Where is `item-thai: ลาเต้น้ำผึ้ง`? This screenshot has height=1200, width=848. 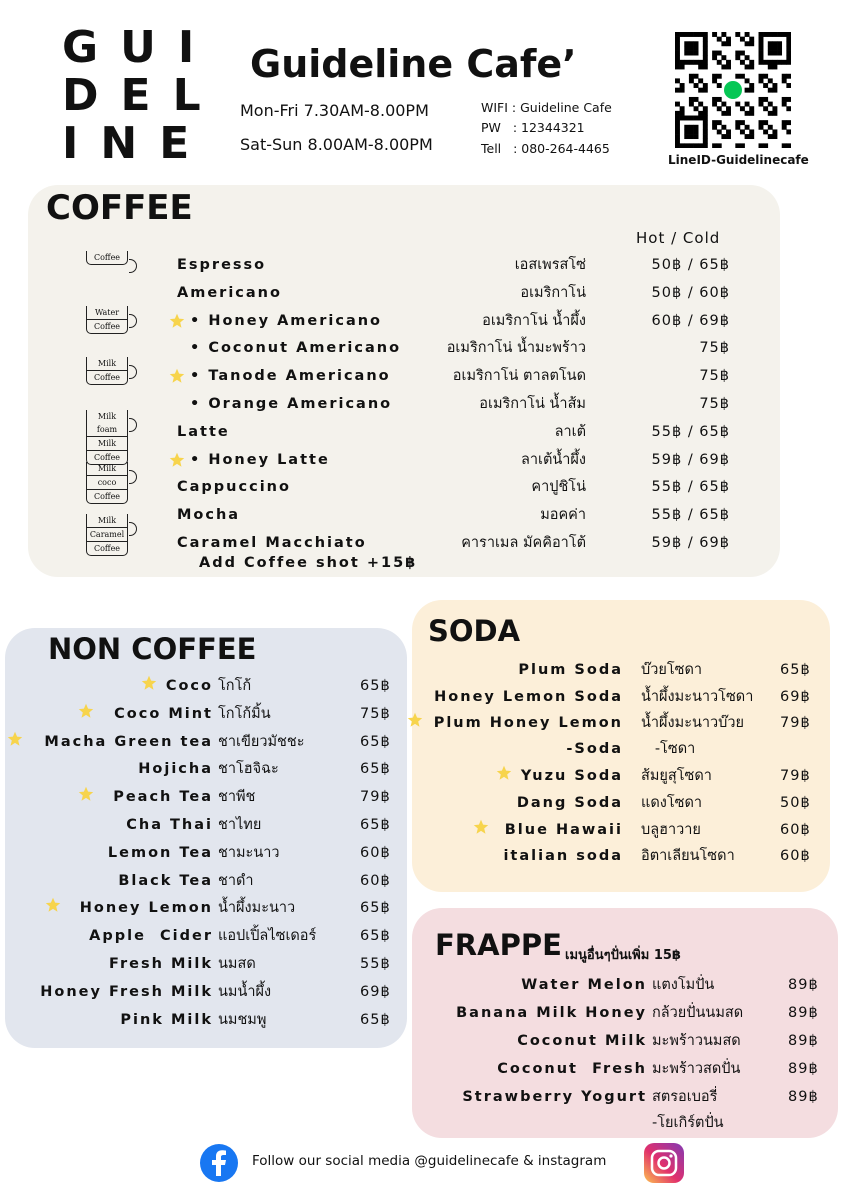 item-thai: ลาเต้น้ำผึ้ง is located at coordinates (553, 459).